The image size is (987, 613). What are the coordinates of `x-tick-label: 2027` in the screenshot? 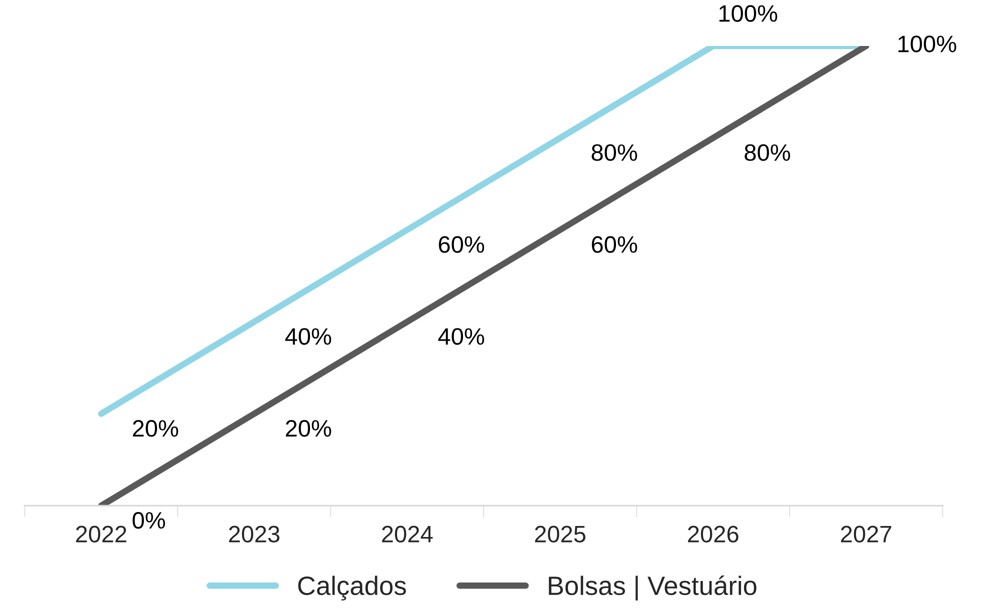 It's located at (866, 534).